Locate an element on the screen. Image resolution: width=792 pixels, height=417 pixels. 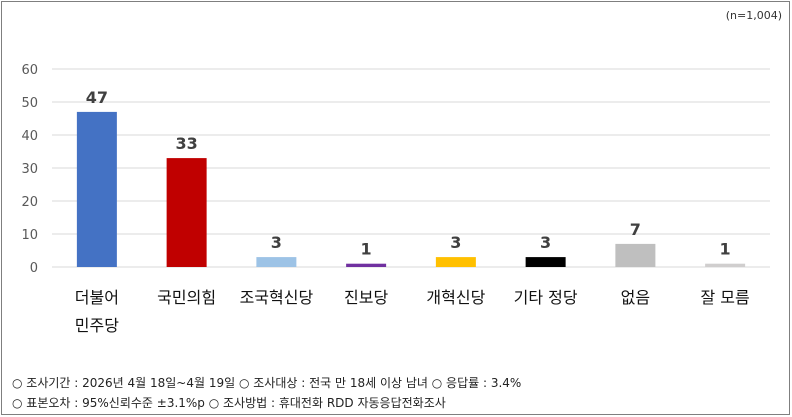
category-label: 개혁신당 is located at coordinates (455, 297).